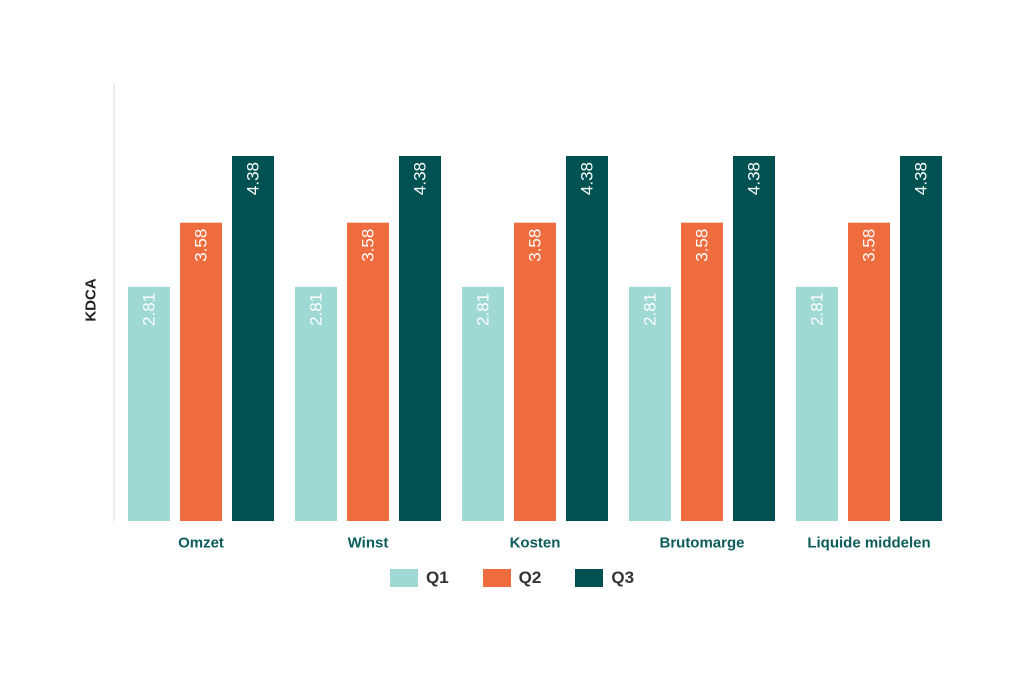 The width and height of the screenshot is (1024, 675). Describe the element at coordinates (420, 338) in the screenshot. I see `bar-q3-winst` at that location.